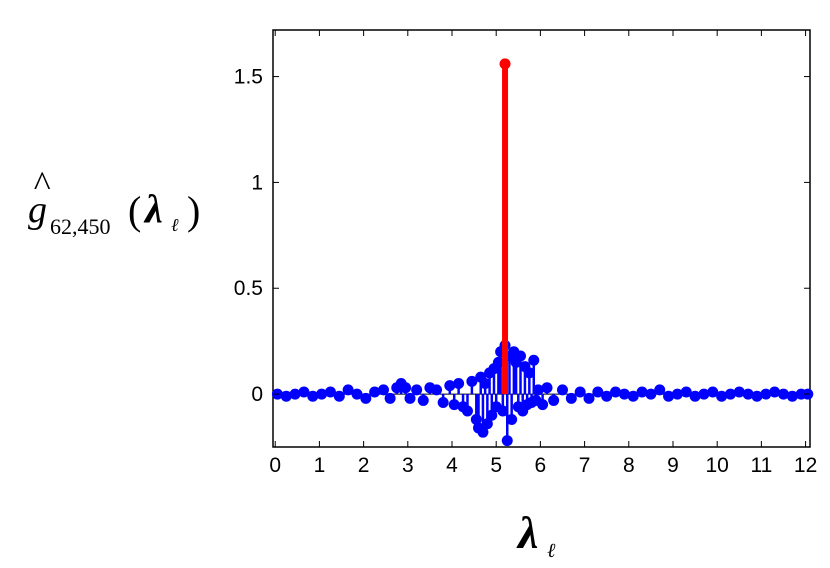 The width and height of the screenshot is (830, 568). Describe the element at coordinates (805, 465) in the screenshot. I see `x-tick-label: 12` at that location.